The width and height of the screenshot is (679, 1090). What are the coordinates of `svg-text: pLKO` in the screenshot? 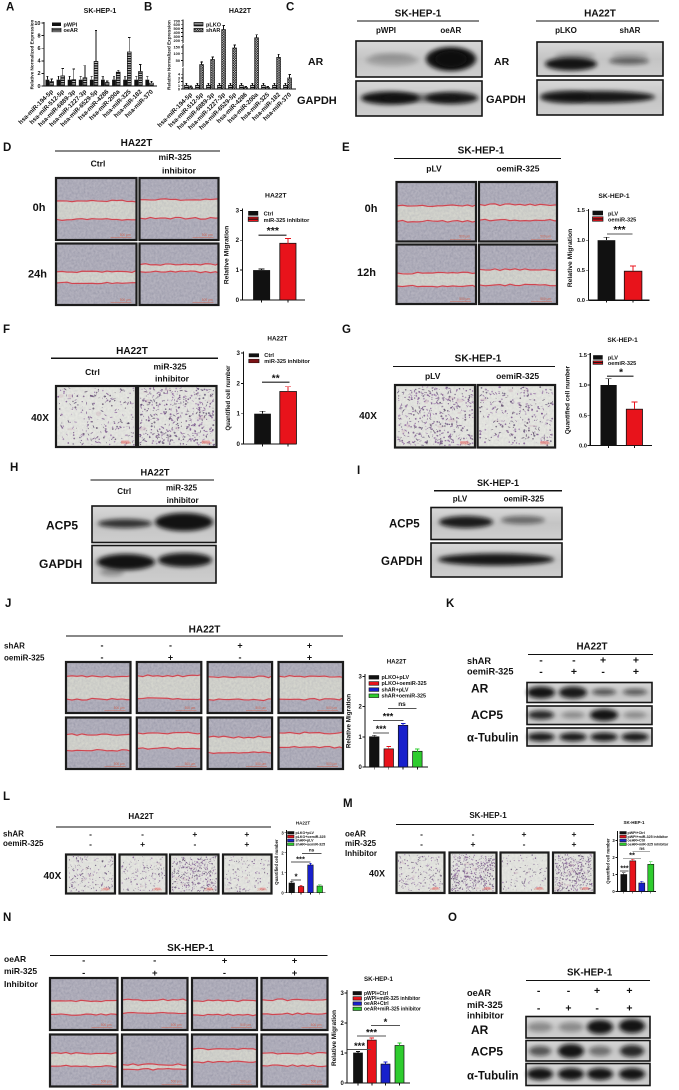 It's located at (566, 30).